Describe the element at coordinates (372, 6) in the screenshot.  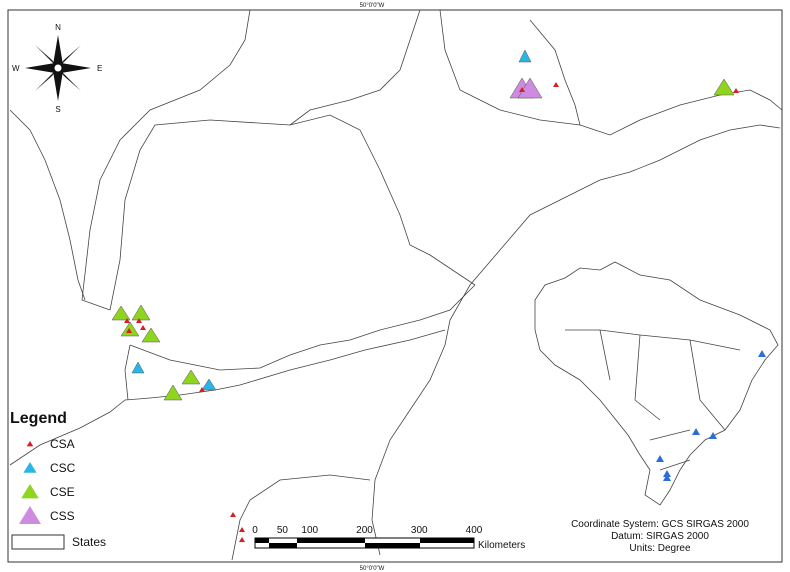
I see `top-label: 50°0'0"W` at that location.